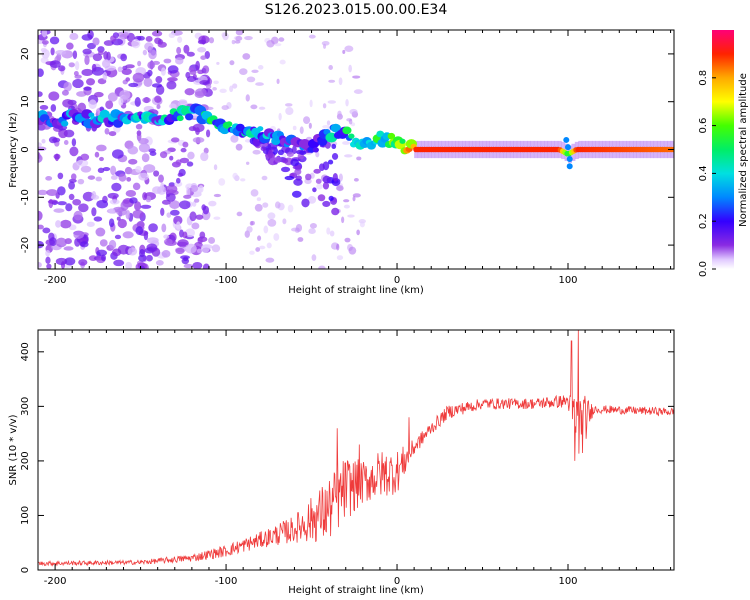  What do you see at coordinates (25, 460) in the screenshot?
I see `snr-y-tick-label: 200` at bounding box center [25, 460].